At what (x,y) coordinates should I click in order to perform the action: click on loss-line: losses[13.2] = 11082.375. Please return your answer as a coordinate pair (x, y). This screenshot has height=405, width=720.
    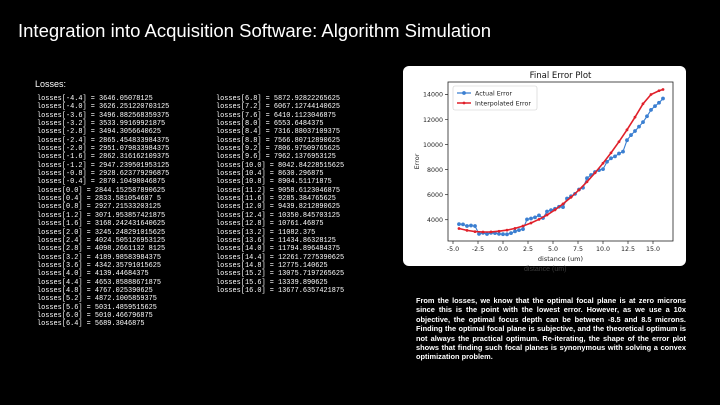
    Looking at the image, I should click on (266, 232).